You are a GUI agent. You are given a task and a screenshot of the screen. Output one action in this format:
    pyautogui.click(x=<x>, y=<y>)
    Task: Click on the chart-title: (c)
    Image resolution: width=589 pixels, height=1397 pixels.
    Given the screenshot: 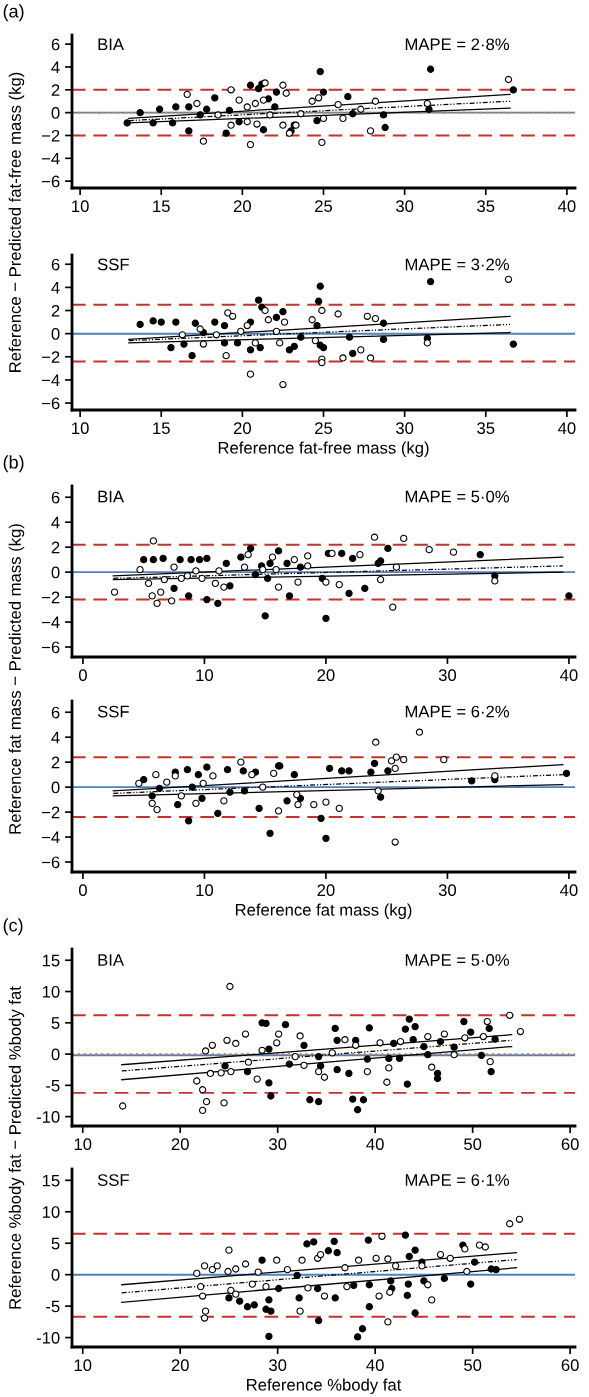 What is the action you would take?
    pyautogui.click(x=13, y=927)
    